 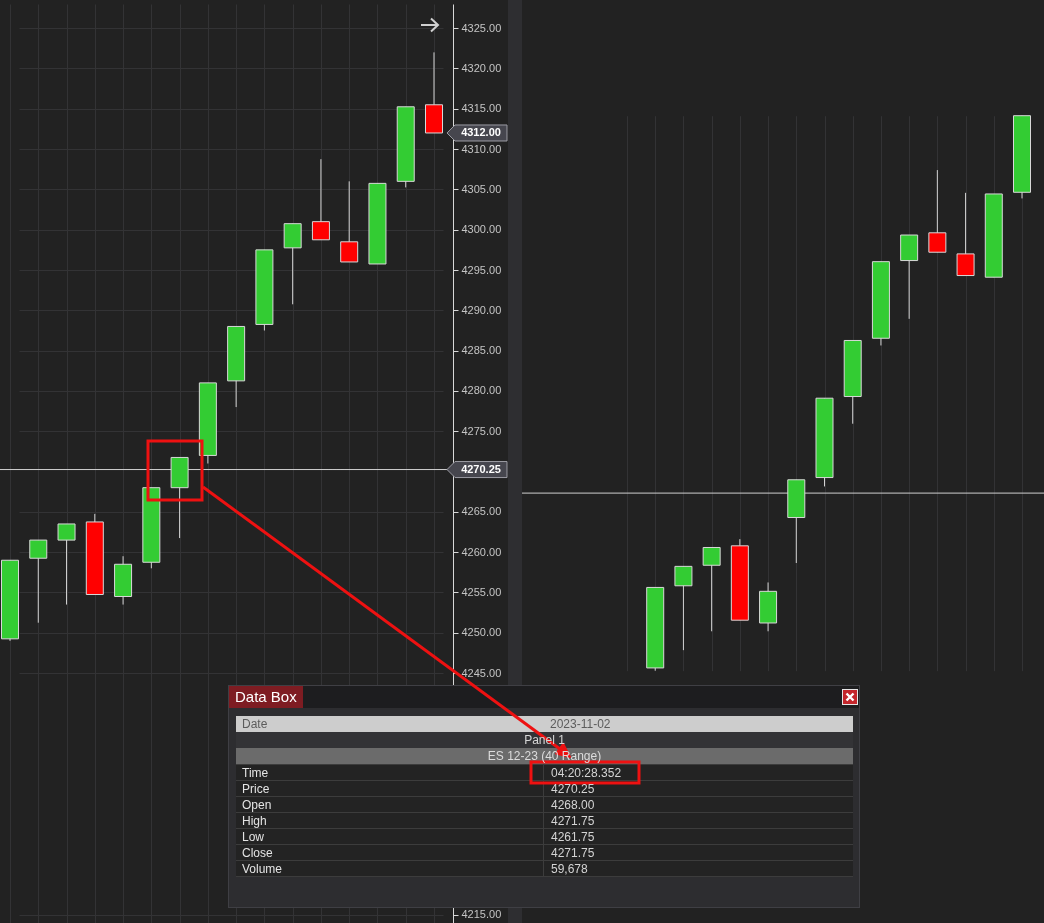 I want to click on annotation: Volume, so click(x=262, y=869).